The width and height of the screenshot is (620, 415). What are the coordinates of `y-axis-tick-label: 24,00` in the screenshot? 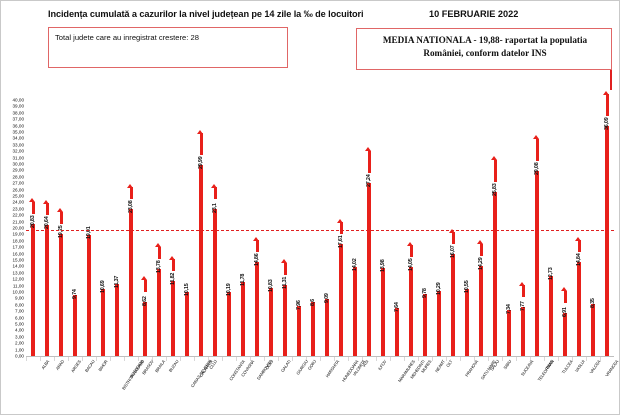 It's located at (18, 203).